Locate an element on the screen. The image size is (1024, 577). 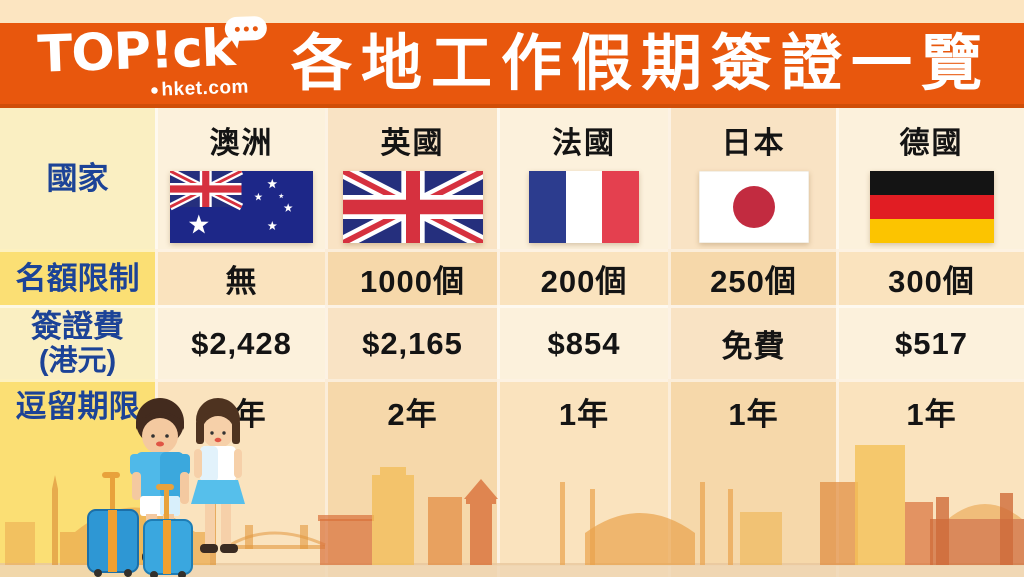
country-name-uk: 英國 is located at coordinates (412, 143).